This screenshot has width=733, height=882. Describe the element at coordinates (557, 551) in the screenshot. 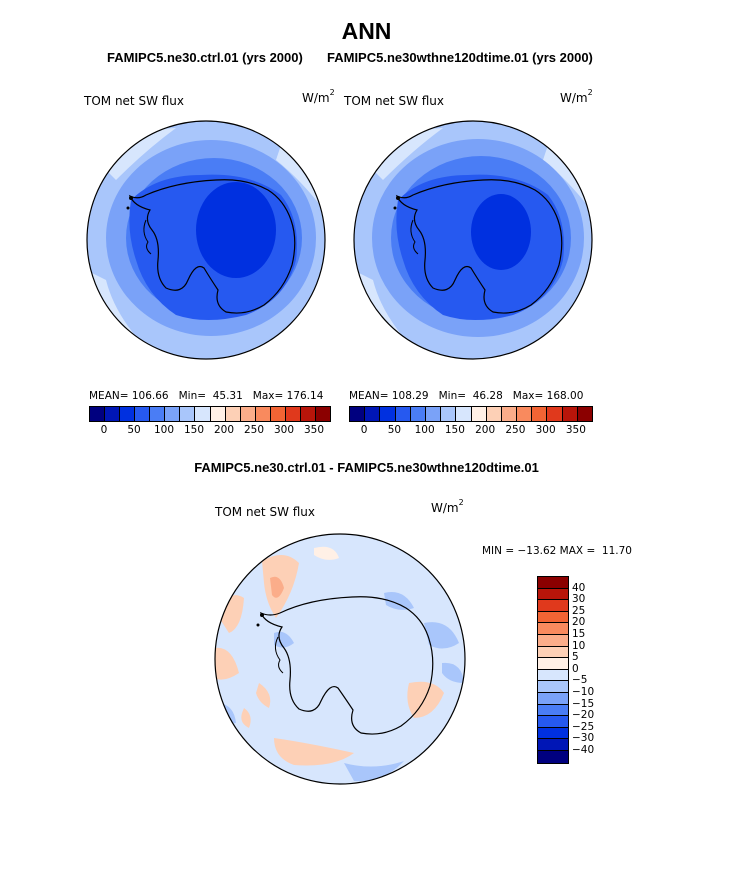

I see `diff-minmax: MIN = −13.62 MAX = 11.70` at that location.